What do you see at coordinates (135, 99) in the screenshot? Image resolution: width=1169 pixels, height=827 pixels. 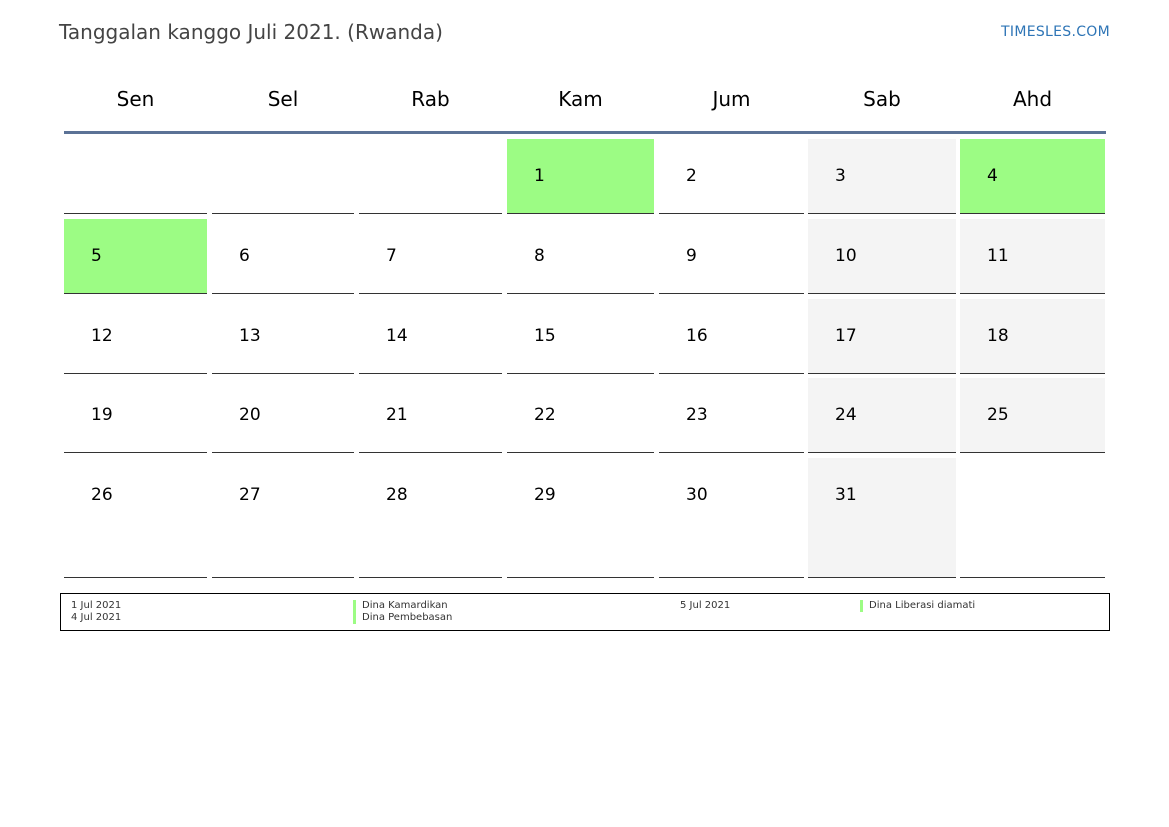 I see `weekday-label: Sen` at bounding box center [135, 99].